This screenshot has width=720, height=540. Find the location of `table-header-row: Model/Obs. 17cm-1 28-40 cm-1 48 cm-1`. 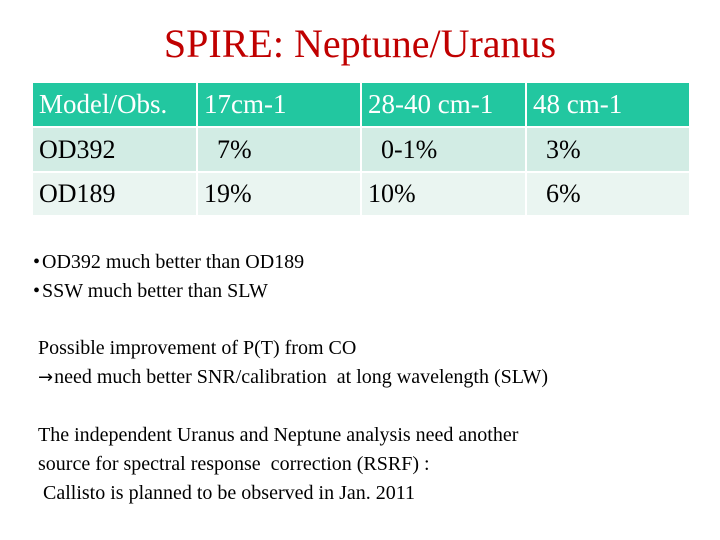

table-header-row: Model/Obs. 17cm-1 28-40 cm-1 48 cm-1 is located at coordinates (361, 105).